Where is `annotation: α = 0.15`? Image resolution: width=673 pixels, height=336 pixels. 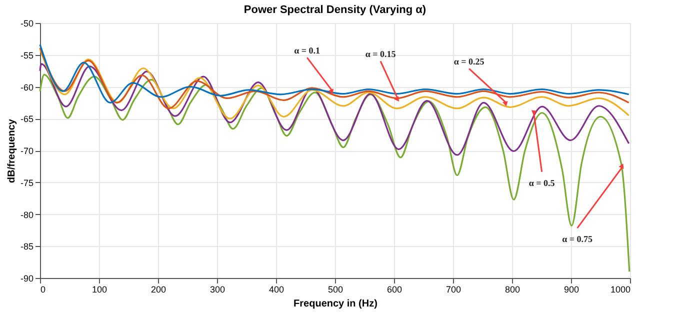
annotation: α = 0.15 is located at coordinates (380, 54).